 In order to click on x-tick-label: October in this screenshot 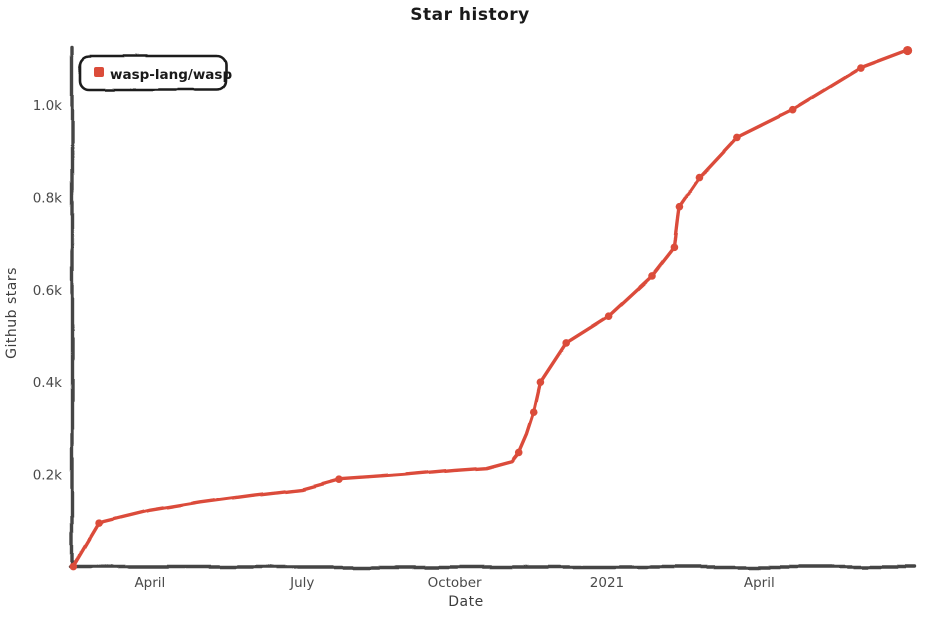, I will do `click(455, 583)`.